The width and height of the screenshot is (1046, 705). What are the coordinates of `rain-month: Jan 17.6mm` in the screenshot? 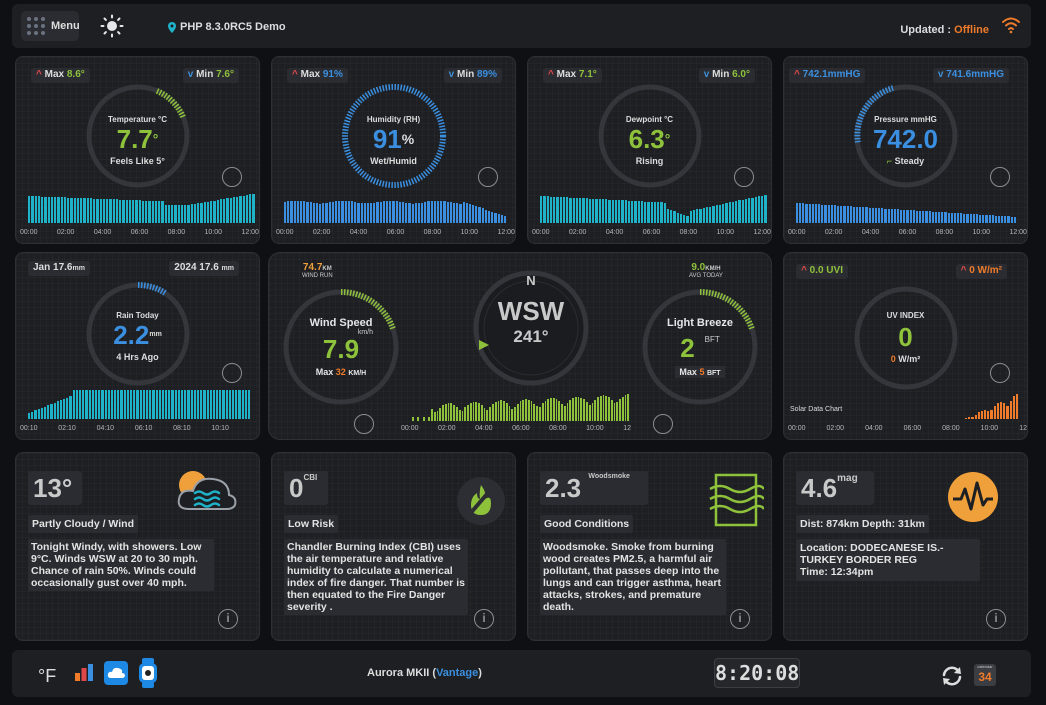 It's located at (59, 268).